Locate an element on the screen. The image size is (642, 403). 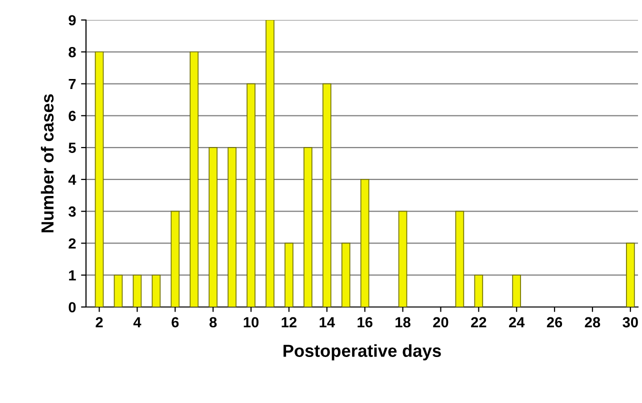
x-tick-label: 4 is located at coordinates (137, 322).